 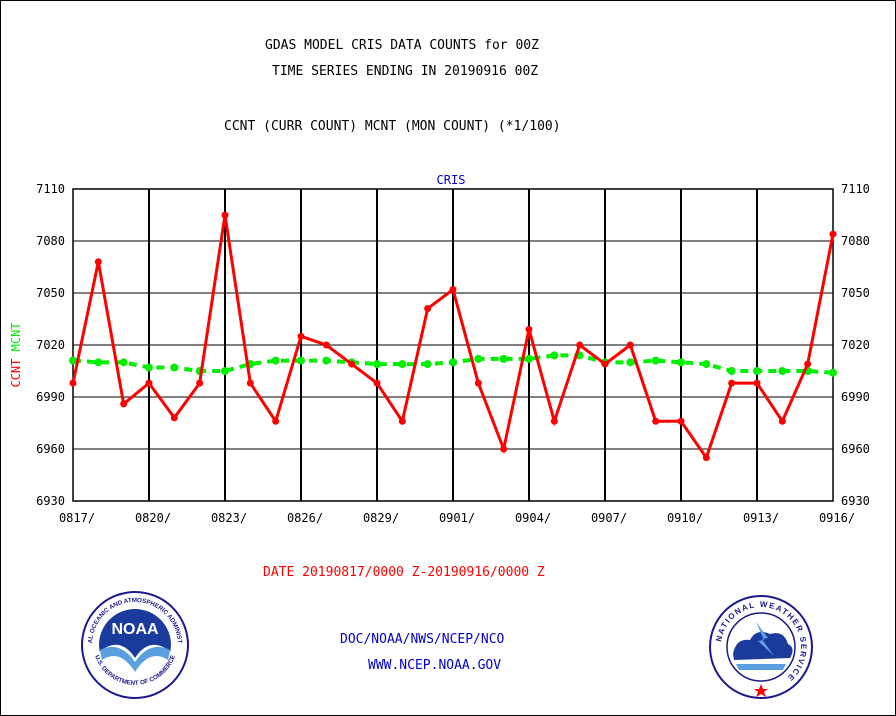 I want to click on y-tick-label-left: 6960, so click(x=50, y=449).